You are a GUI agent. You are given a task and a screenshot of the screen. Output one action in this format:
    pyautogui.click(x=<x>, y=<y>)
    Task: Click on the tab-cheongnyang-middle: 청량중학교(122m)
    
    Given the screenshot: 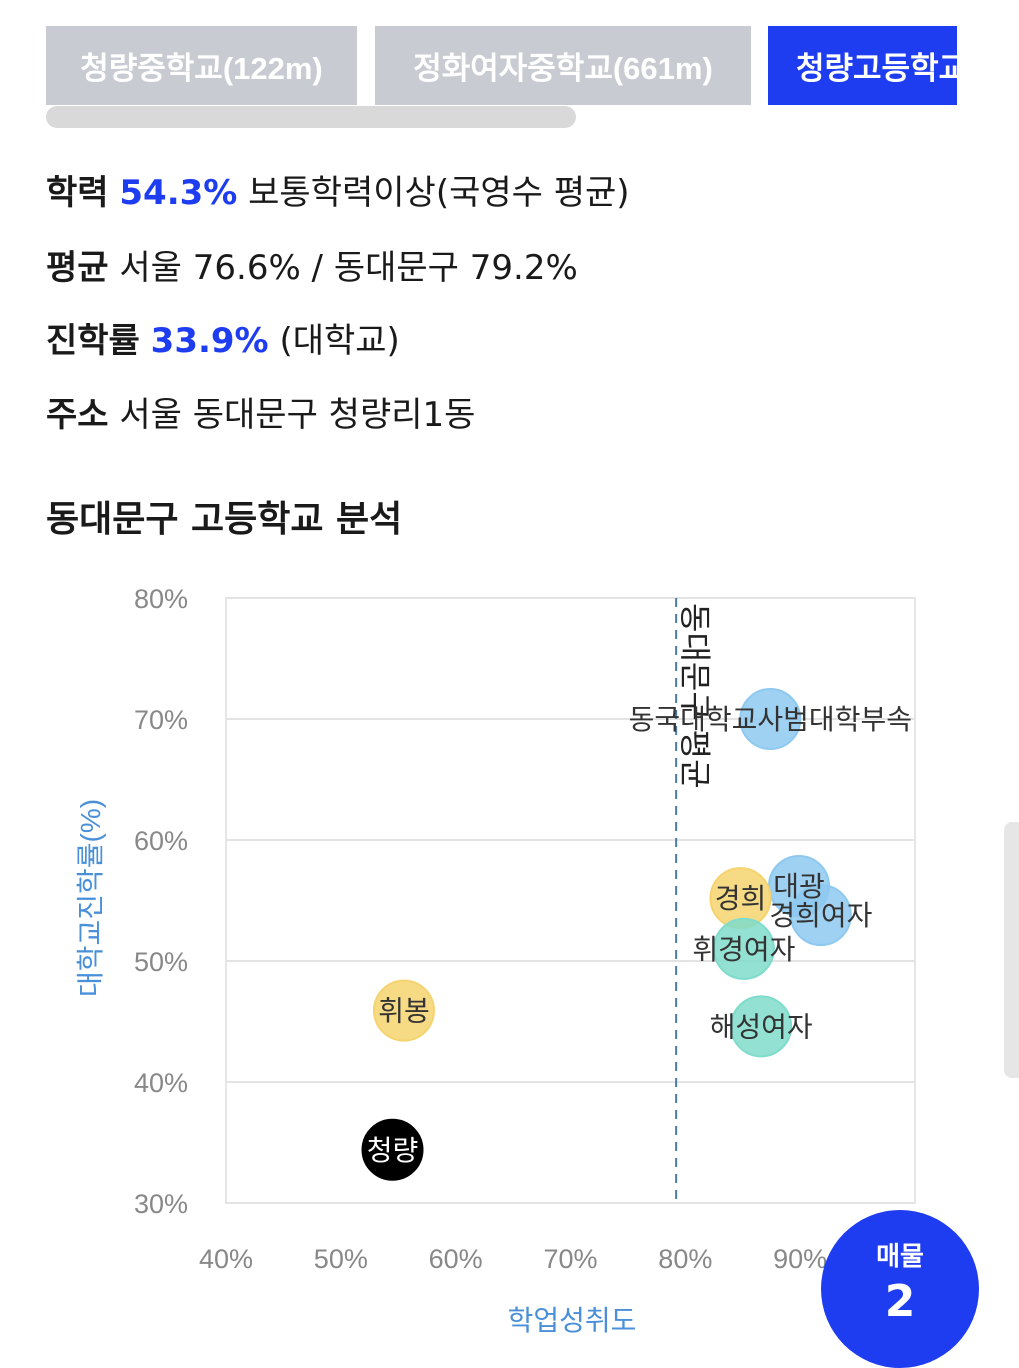 What is the action you would take?
    pyautogui.click(x=201, y=65)
    